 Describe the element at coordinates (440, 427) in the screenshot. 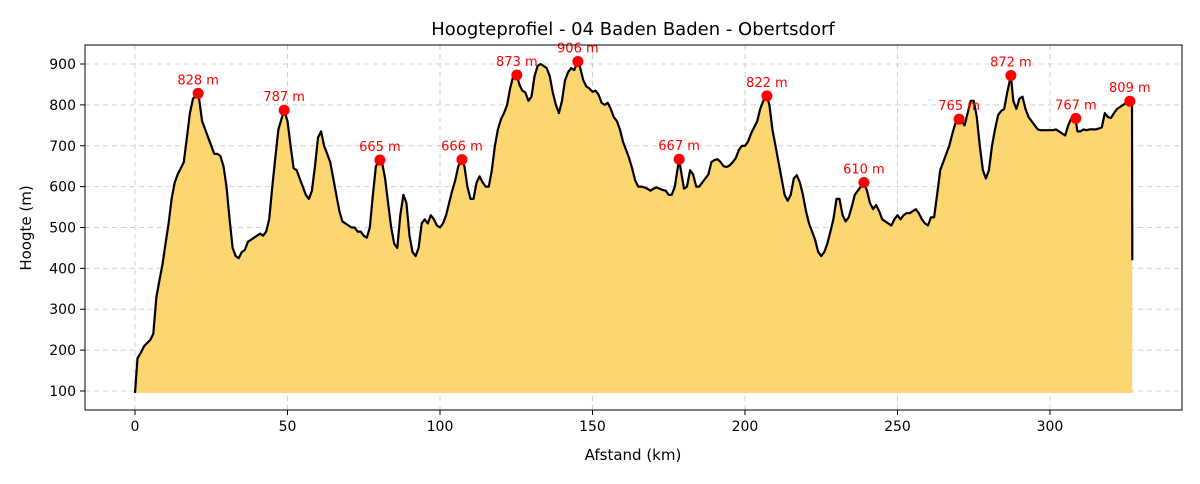

I see `x-tick-label: 100` at that location.